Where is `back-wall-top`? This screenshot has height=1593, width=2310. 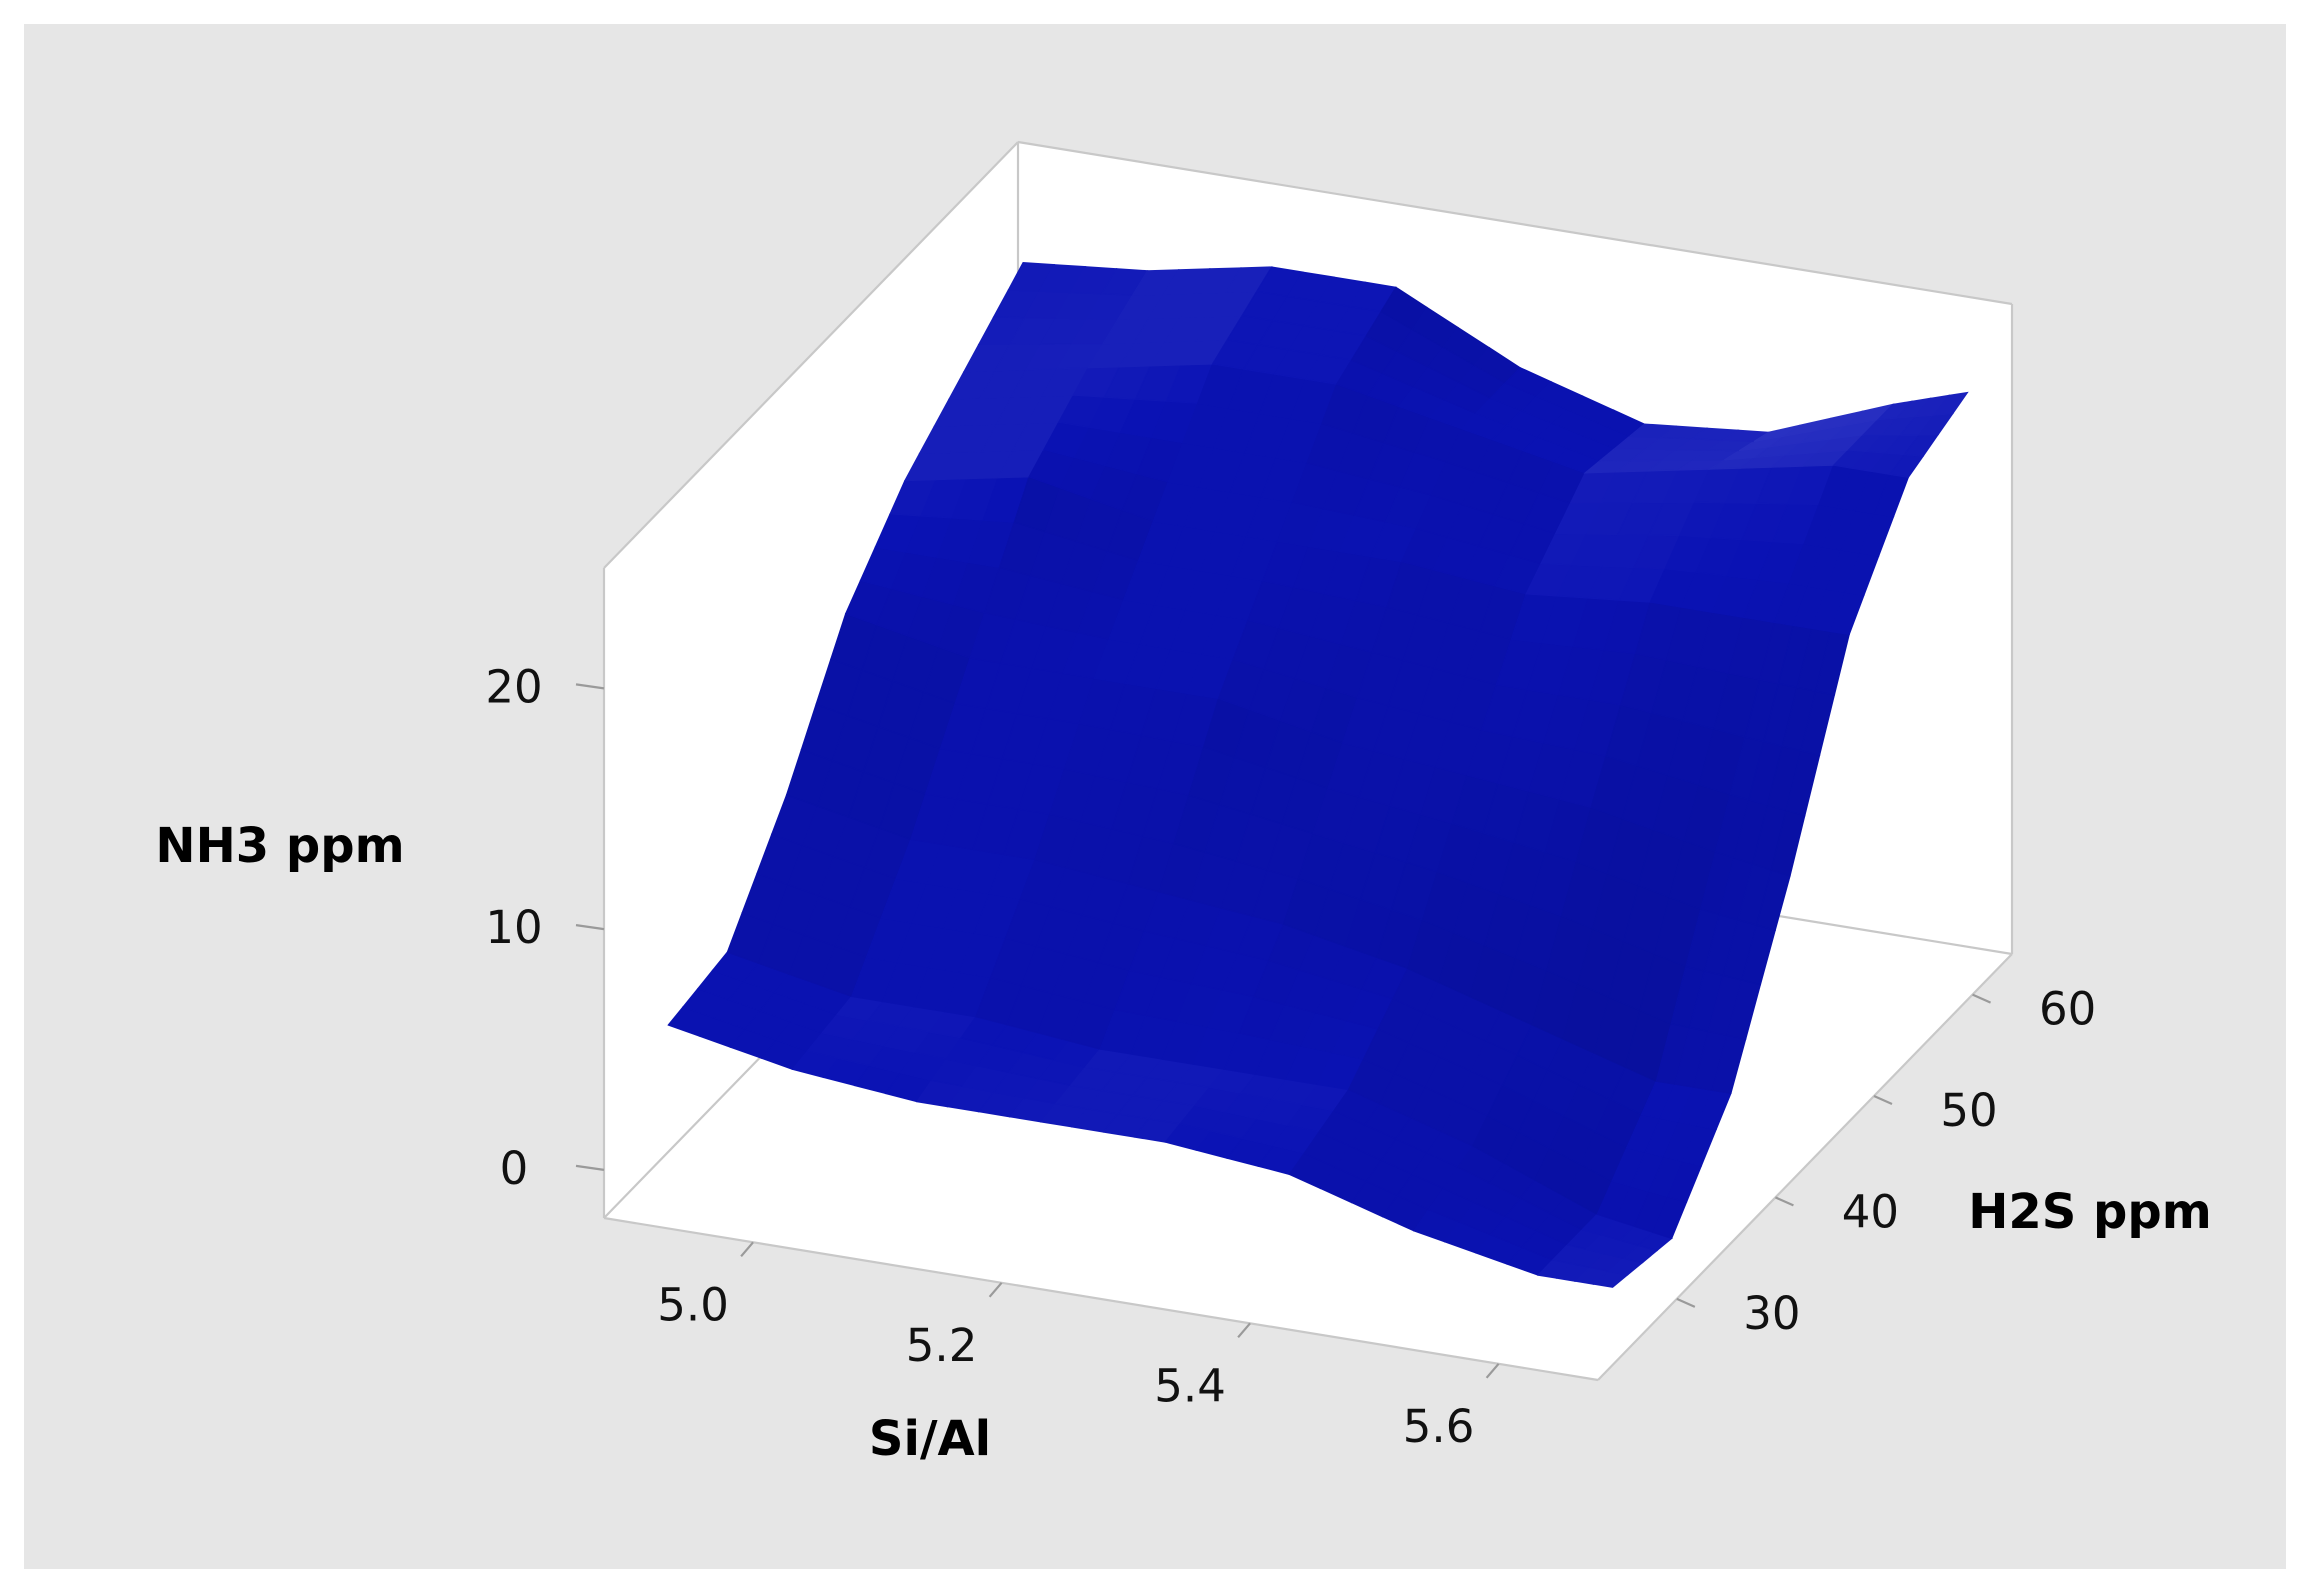
back-wall-top is located at coordinates (1515, 223).